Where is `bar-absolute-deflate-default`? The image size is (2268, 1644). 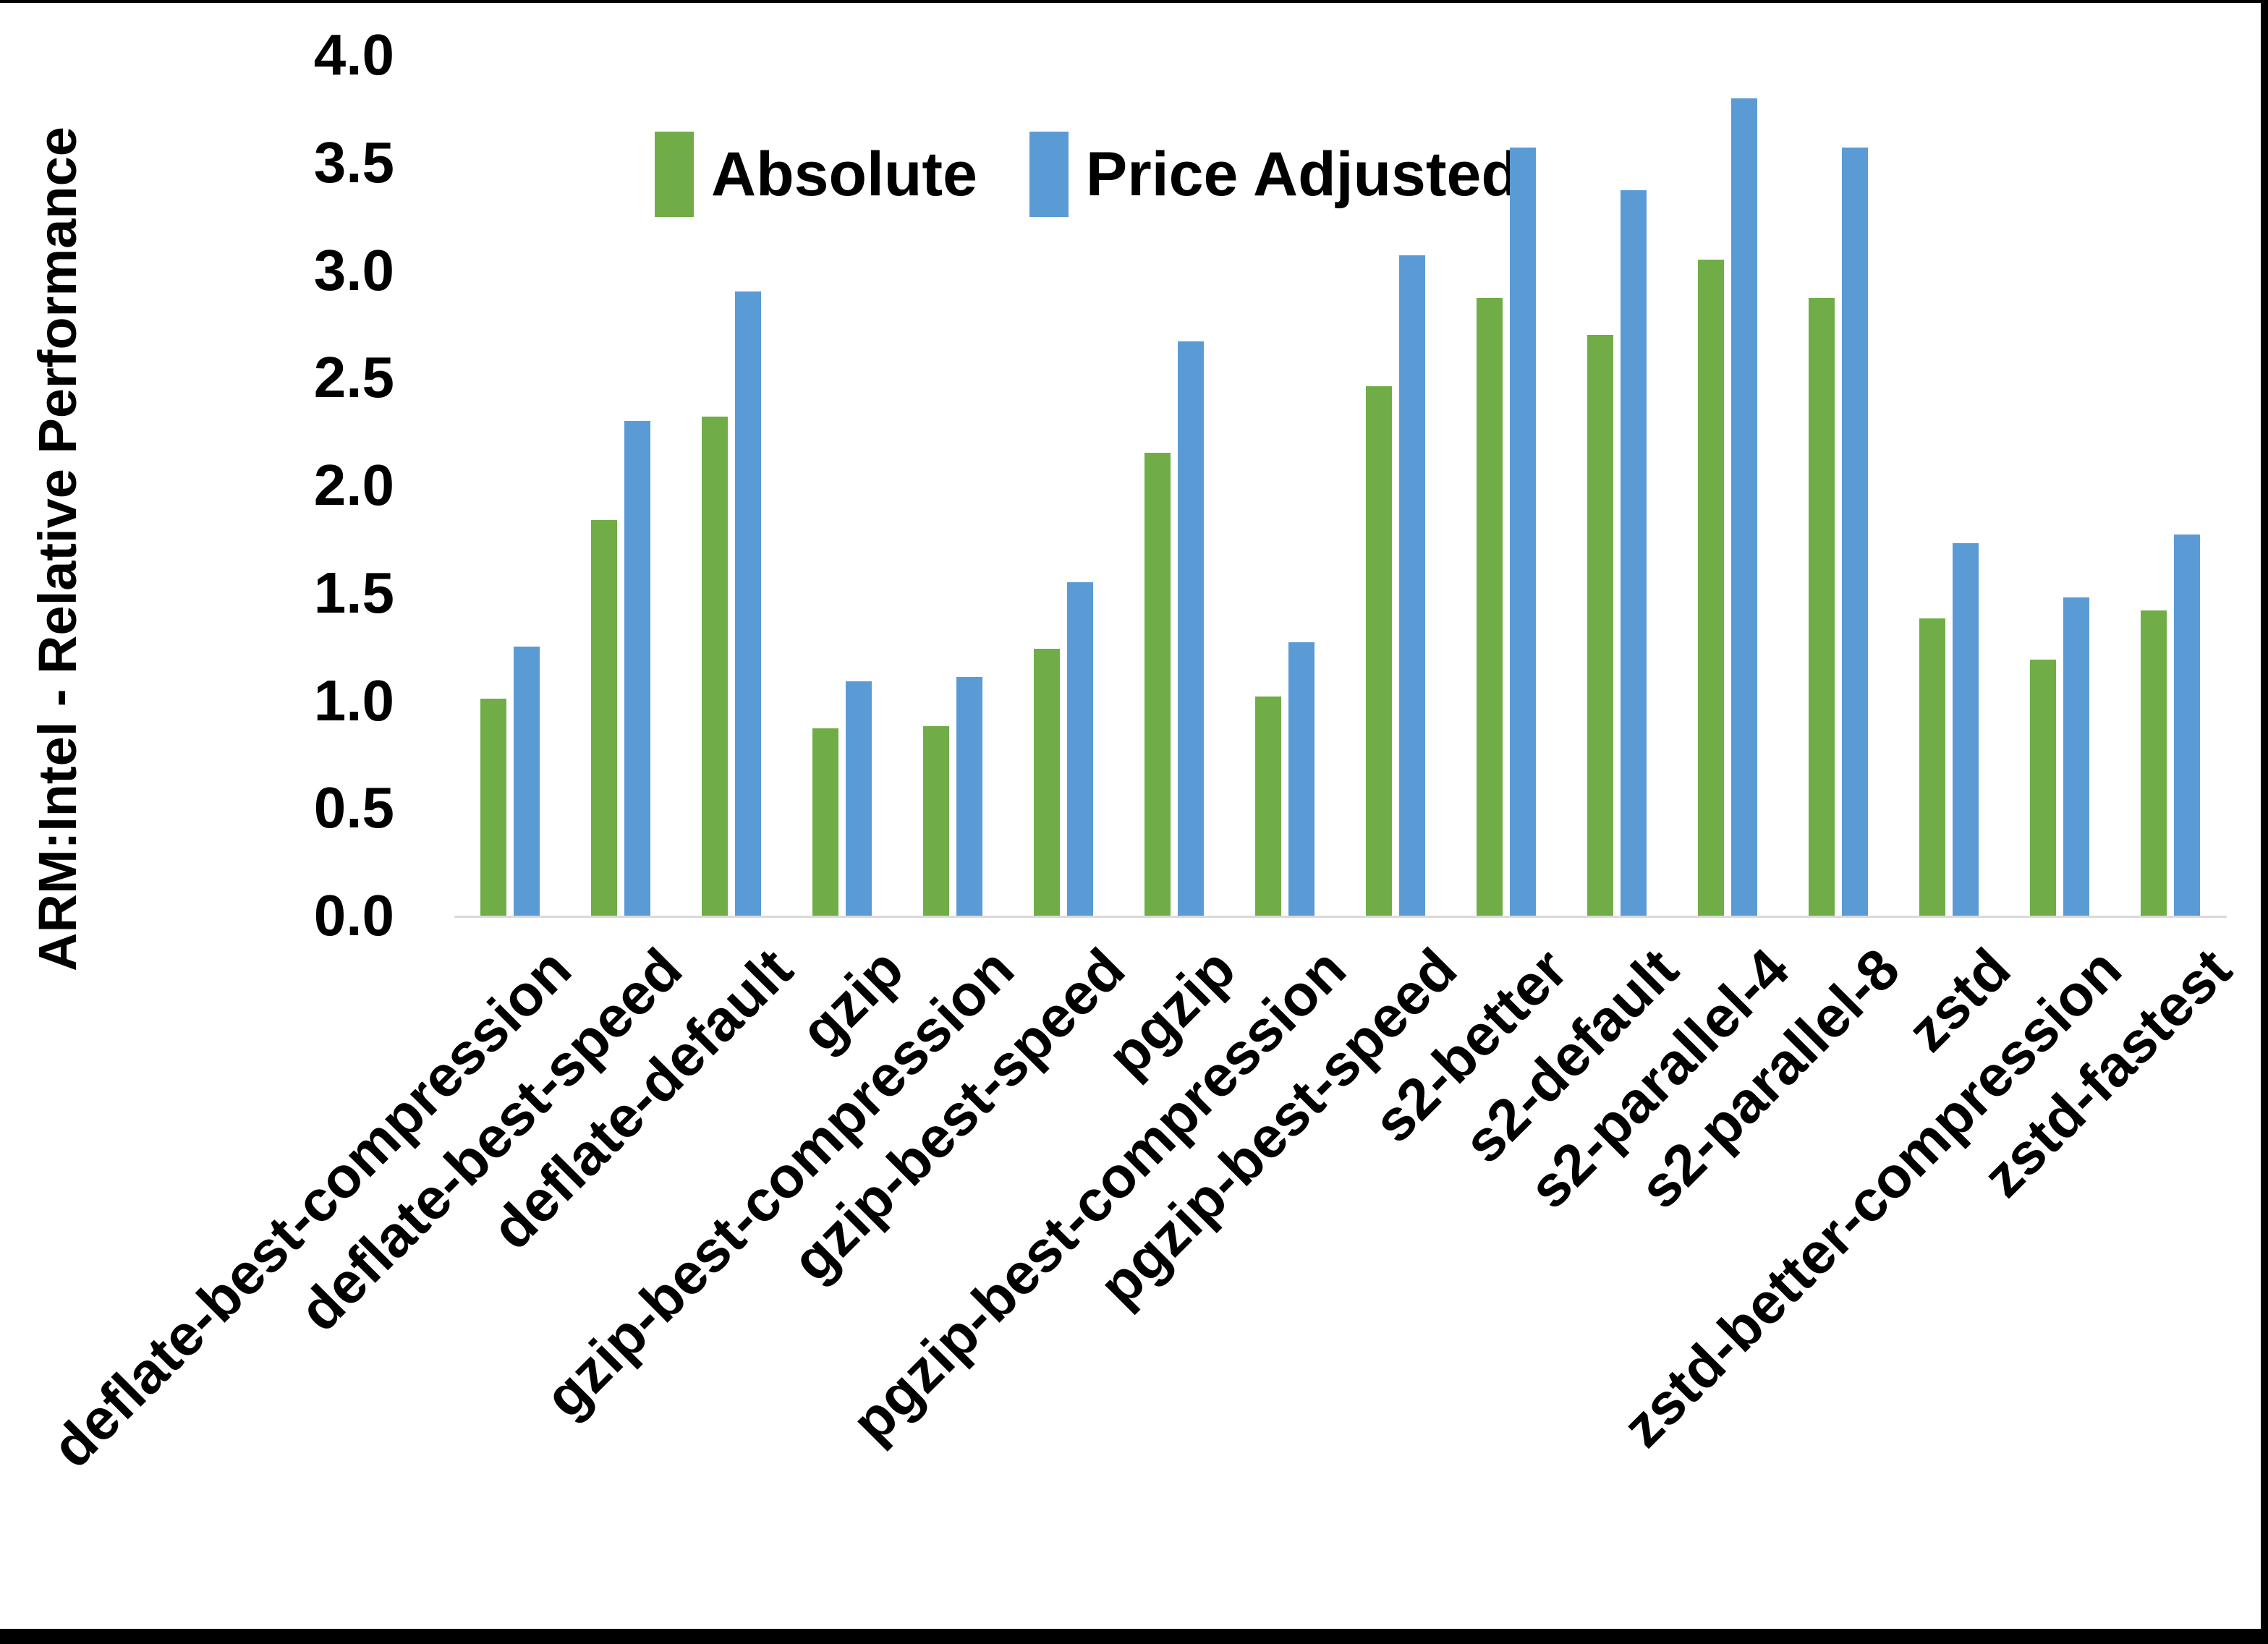
bar-absolute-deflate-default is located at coordinates (715, 666).